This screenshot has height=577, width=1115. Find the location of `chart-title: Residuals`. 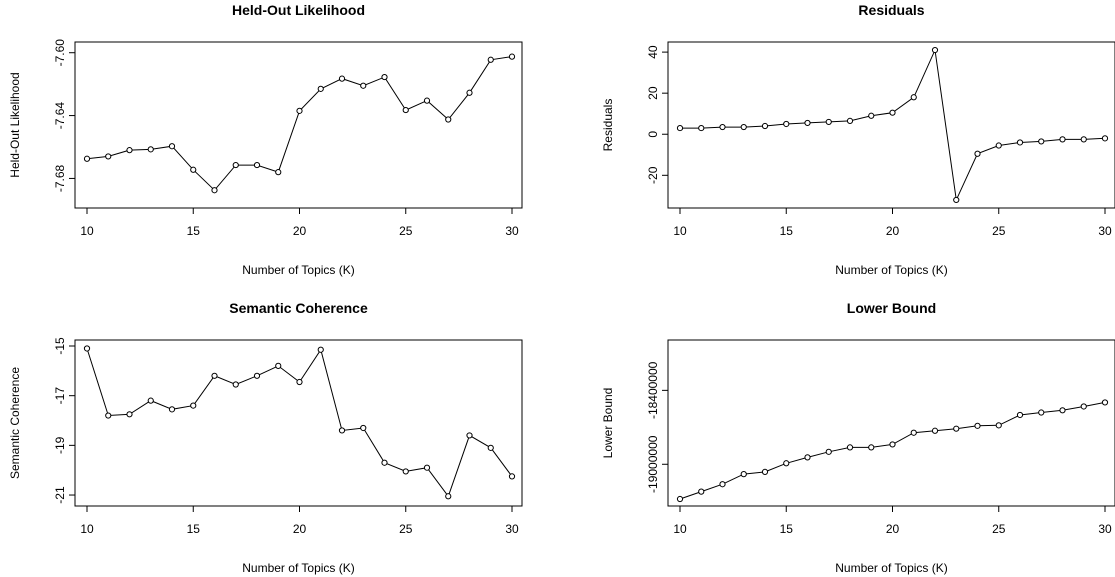

chart-title: Residuals is located at coordinates (891, 10).